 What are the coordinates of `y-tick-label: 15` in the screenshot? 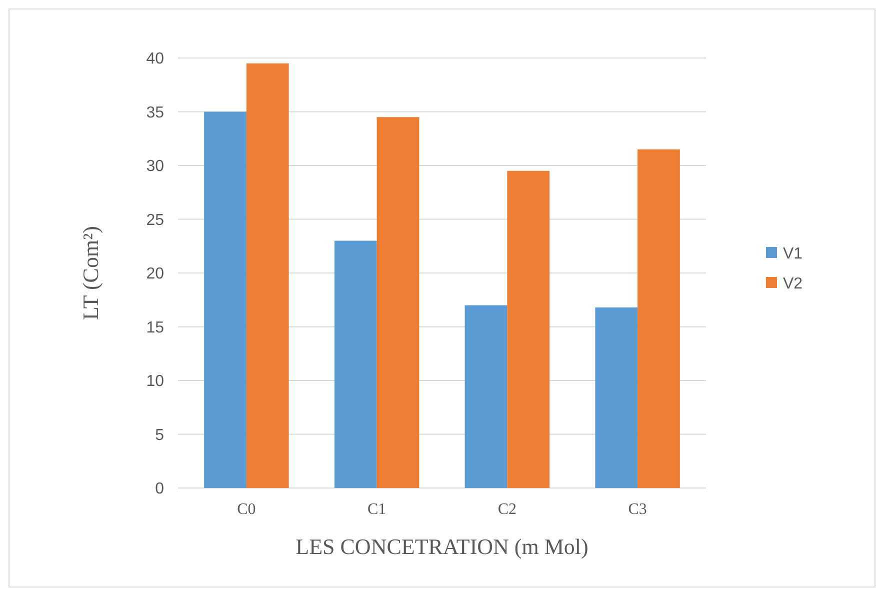 It's located at (155, 327).